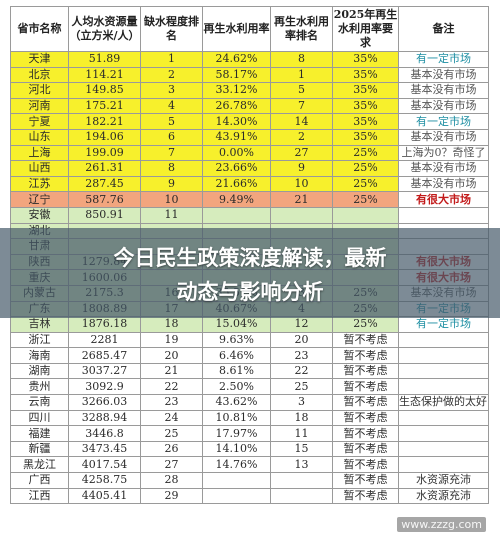 This screenshot has height=546, width=500. I want to click on reuse-rank-cell: 3, so click(301, 402).